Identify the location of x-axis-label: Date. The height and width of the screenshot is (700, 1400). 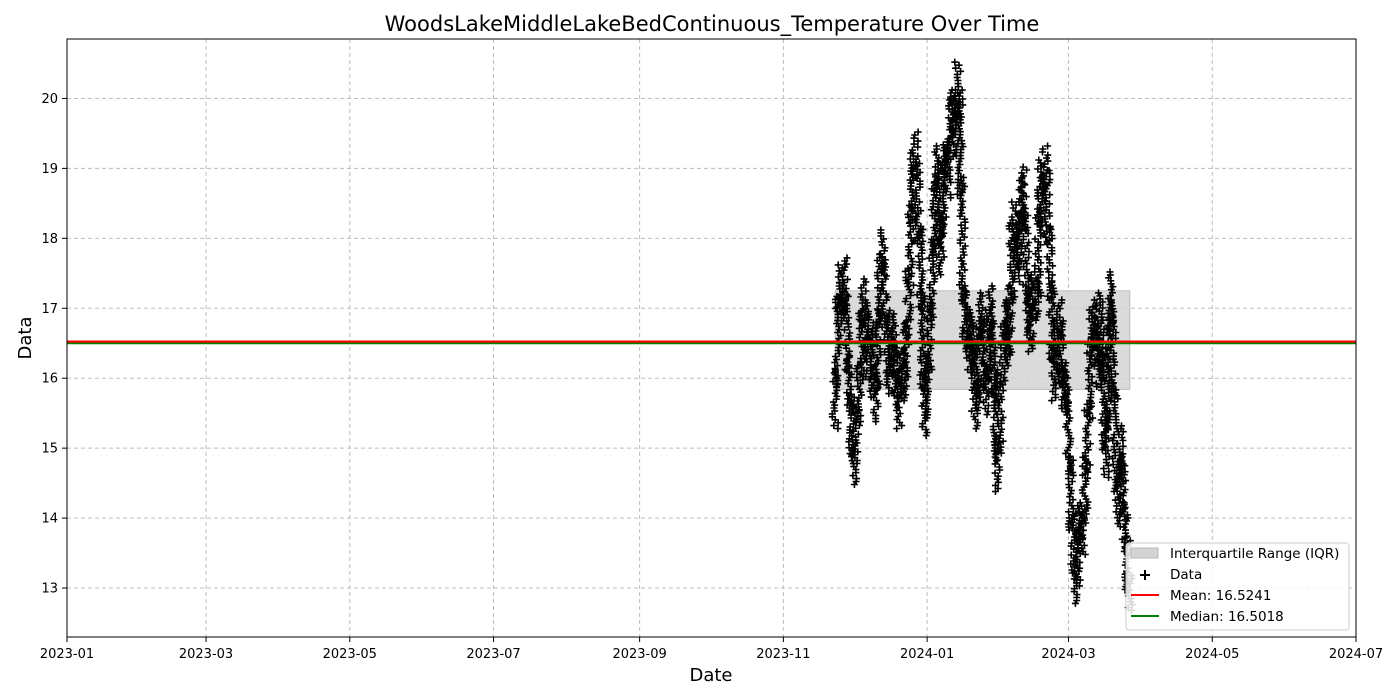
(710, 675).